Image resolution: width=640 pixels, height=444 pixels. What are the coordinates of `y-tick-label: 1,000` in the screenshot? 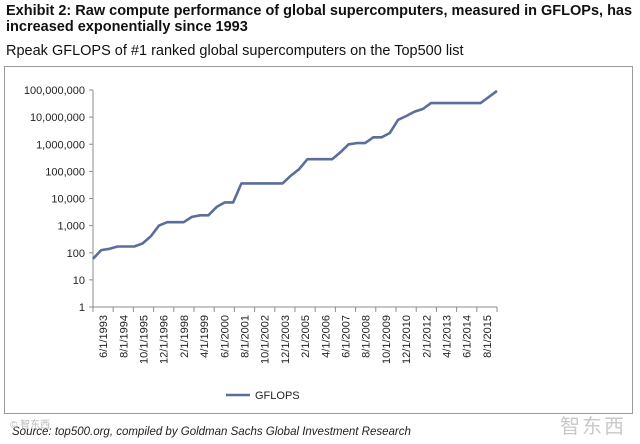 It's located at (71, 227).